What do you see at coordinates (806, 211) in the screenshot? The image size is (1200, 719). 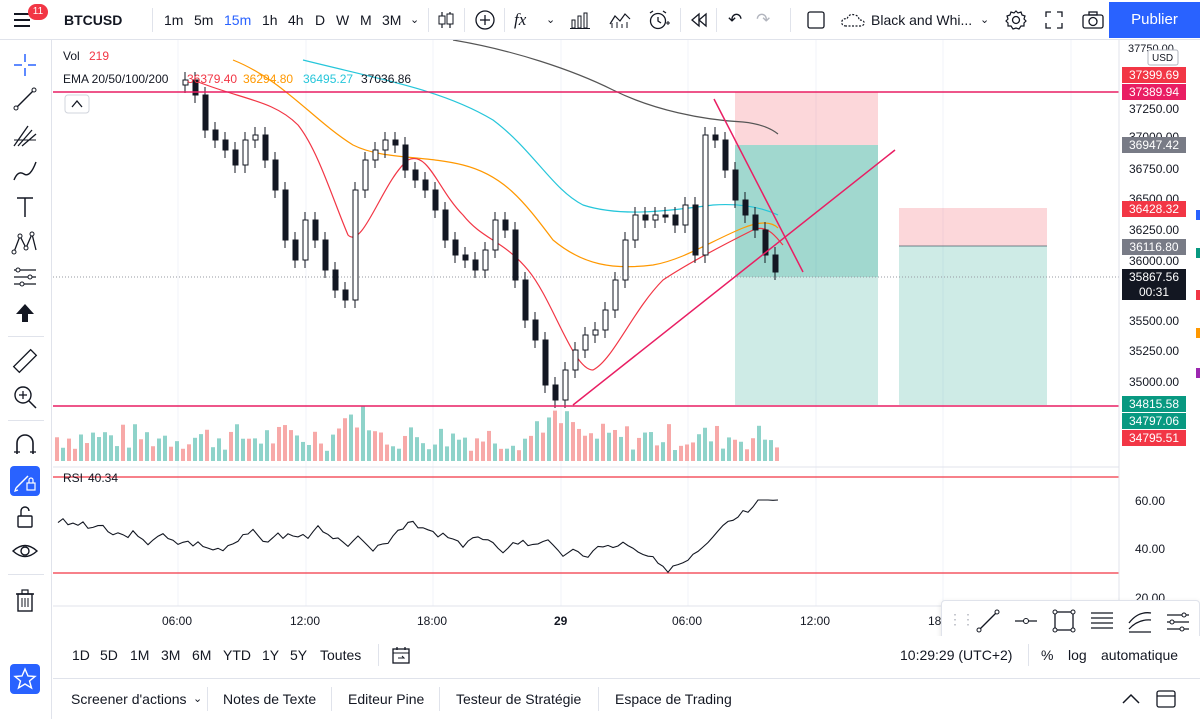 I see `profit-zone-1-filled` at bounding box center [806, 211].